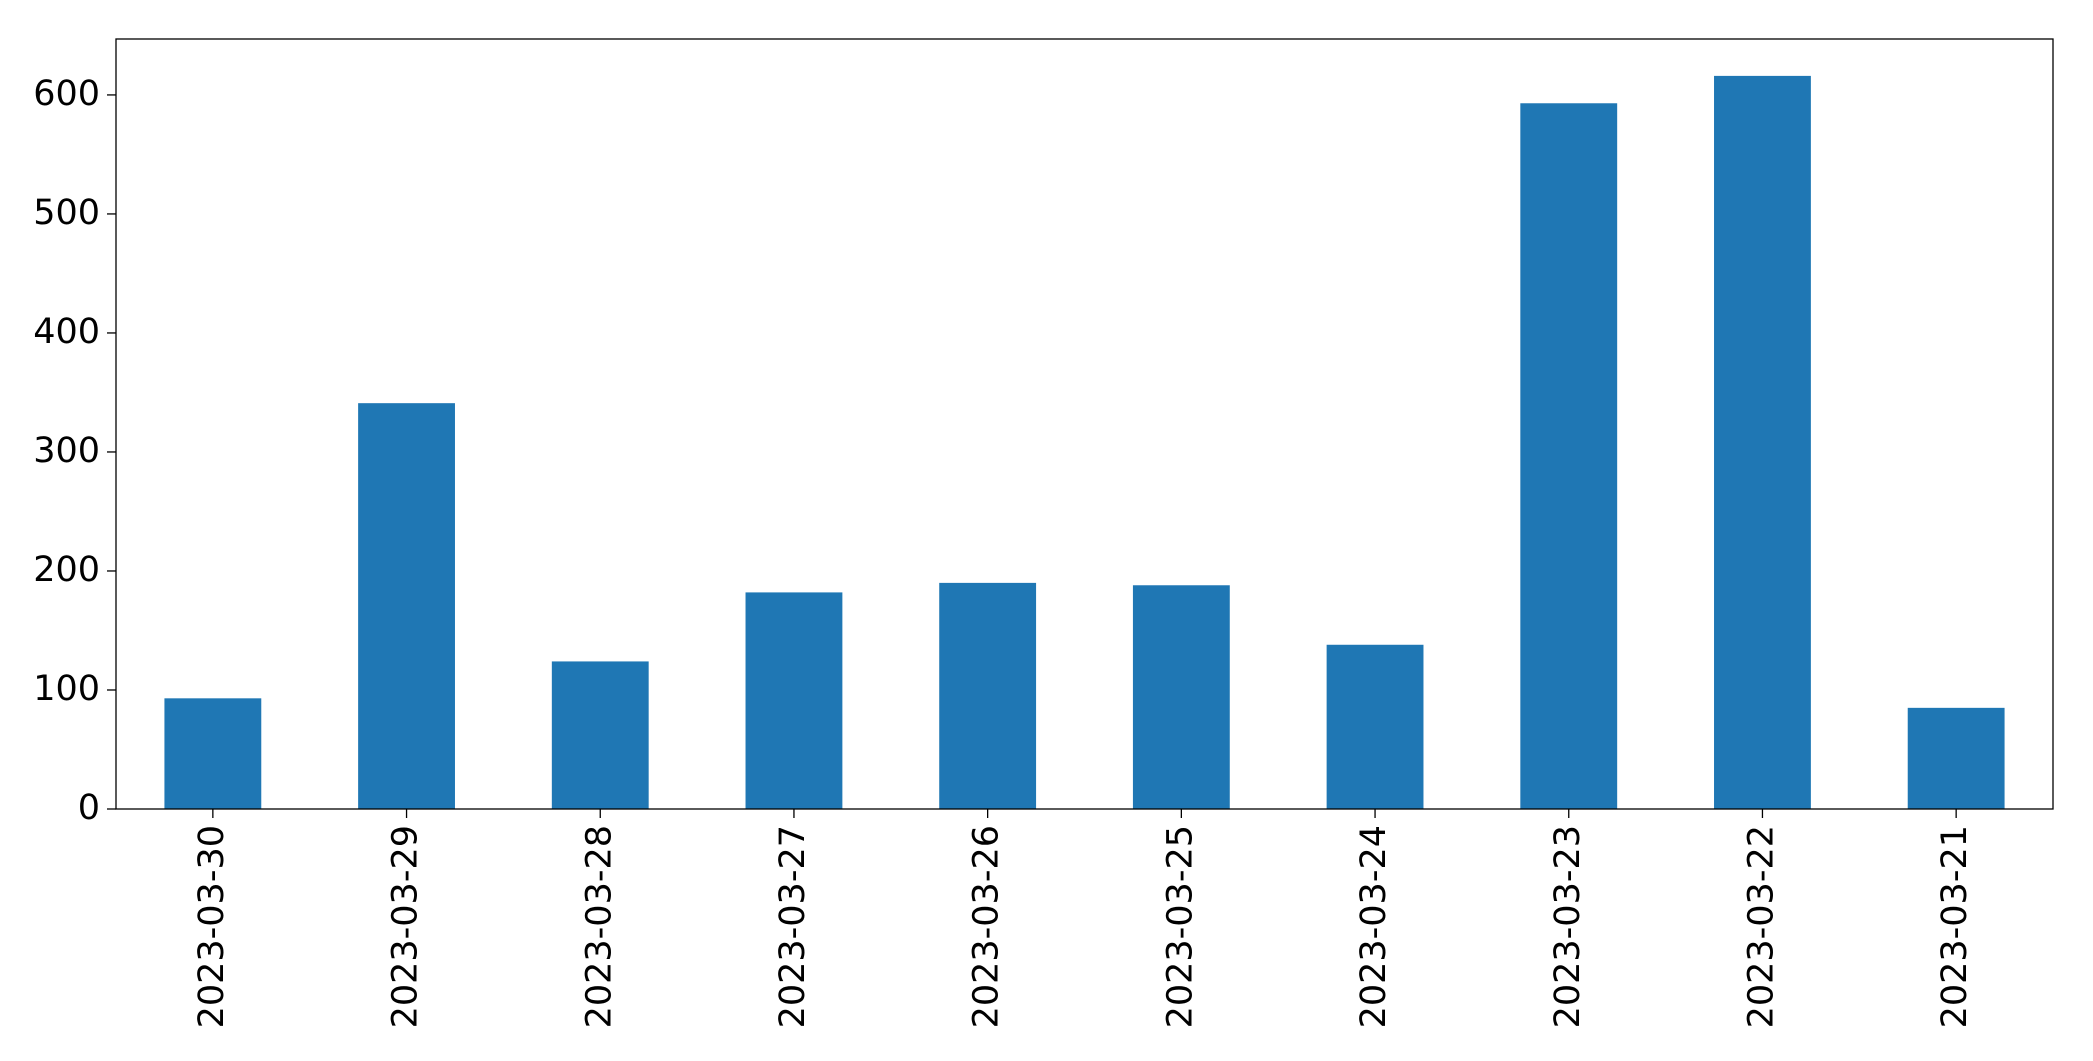 This screenshot has width=2093, height=1061. Describe the element at coordinates (987, 926) in the screenshot. I see `x-tick-label: 2023-03-26` at that location.